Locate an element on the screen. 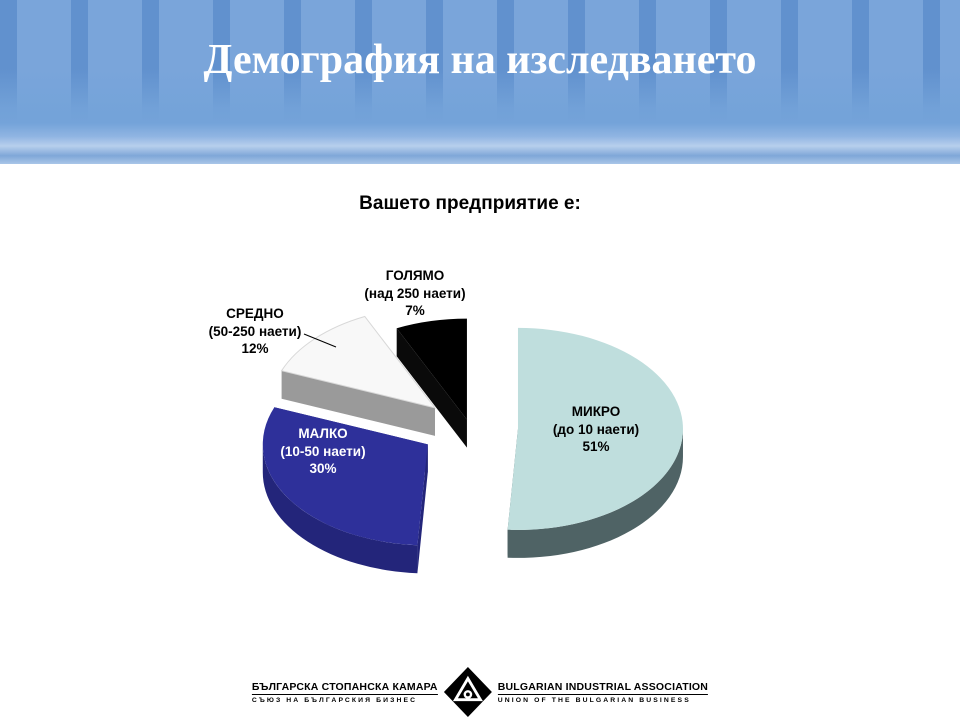  slice-label-mikro: МИКРО (до 10 наети) 51% is located at coordinates (596, 429).